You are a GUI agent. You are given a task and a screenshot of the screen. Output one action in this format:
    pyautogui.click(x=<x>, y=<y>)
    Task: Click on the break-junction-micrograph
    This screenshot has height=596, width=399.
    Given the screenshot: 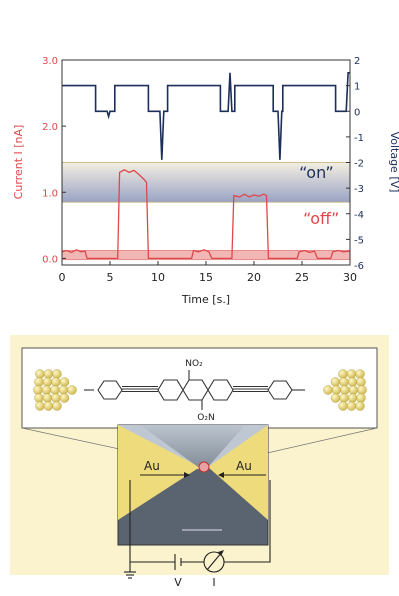 What is the action you would take?
    pyautogui.click(x=193, y=485)
    